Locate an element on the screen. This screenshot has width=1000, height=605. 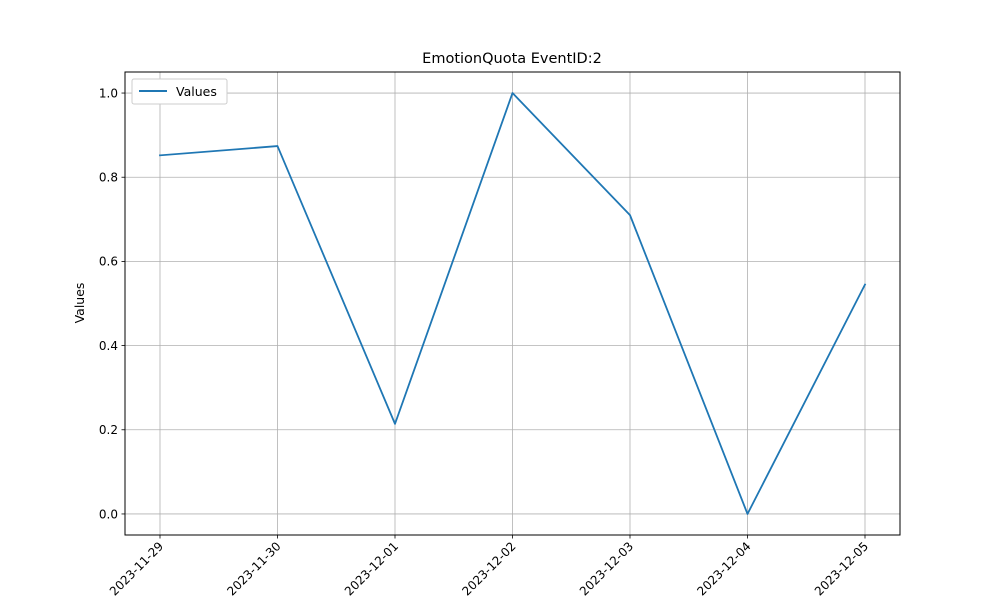
legend-label: Values is located at coordinates (196, 91).